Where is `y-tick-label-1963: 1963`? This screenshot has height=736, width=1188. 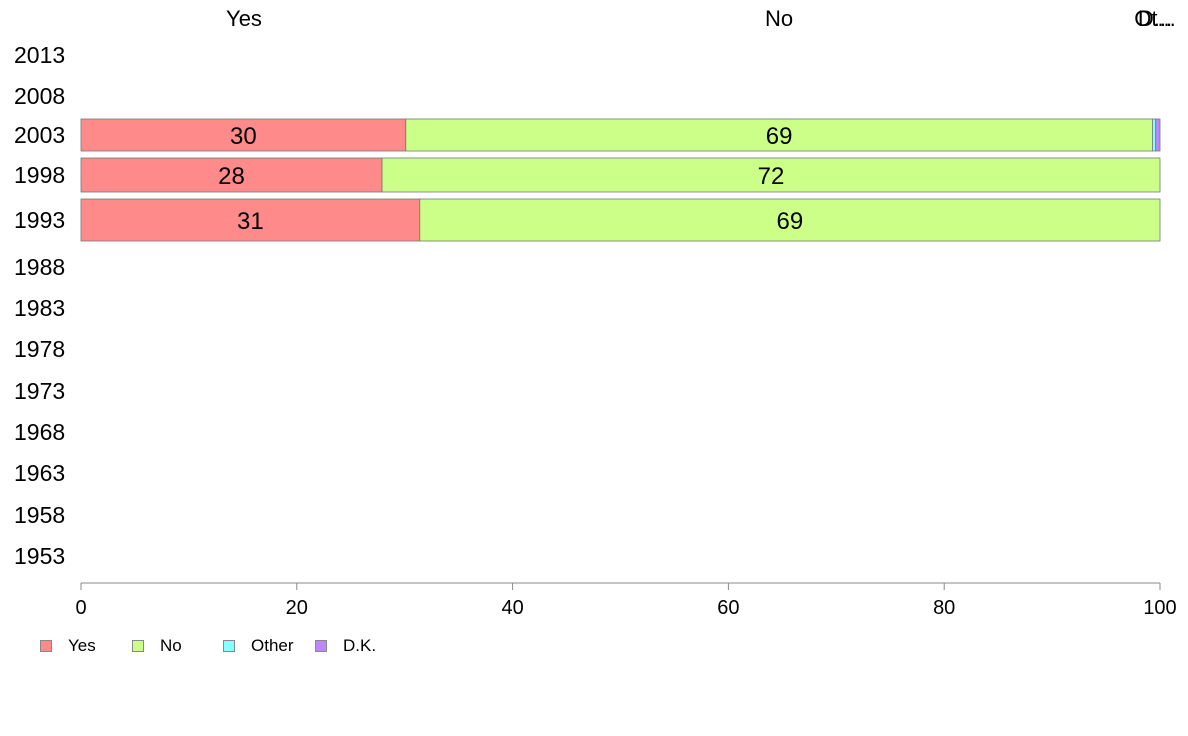
y-tick-label-1963: 1963 is located at coordinates (39, 473).